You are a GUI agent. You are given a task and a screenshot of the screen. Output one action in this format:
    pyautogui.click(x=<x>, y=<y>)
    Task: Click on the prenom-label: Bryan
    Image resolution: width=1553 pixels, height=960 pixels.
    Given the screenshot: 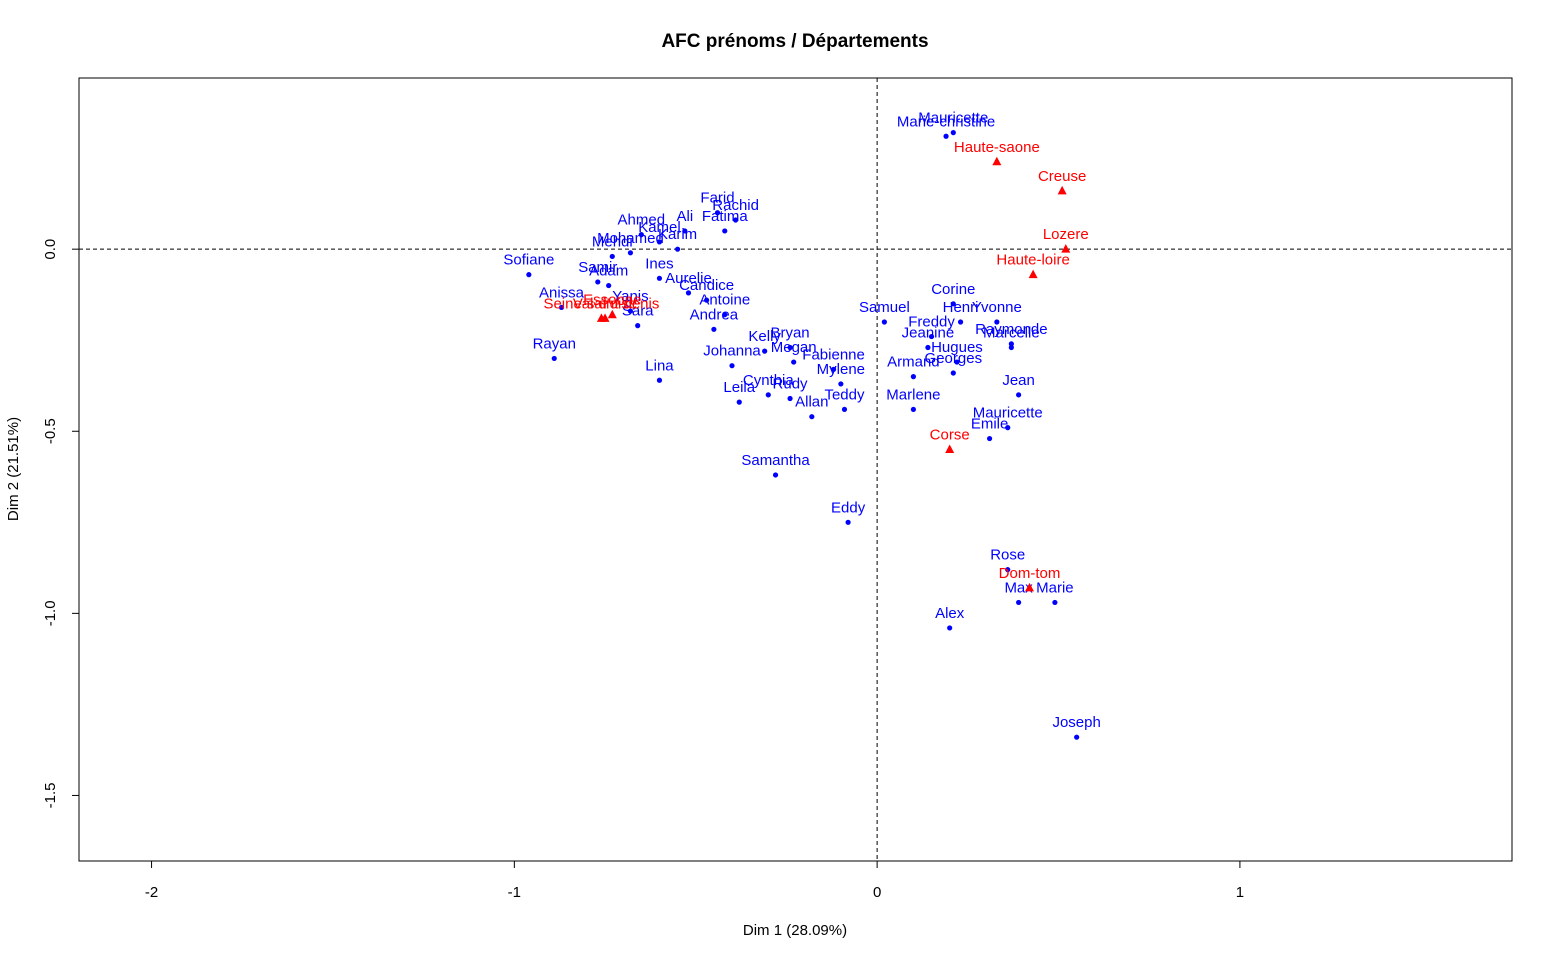 What is the action you would take?
    pyautogui.click(x=789, y=332)
    